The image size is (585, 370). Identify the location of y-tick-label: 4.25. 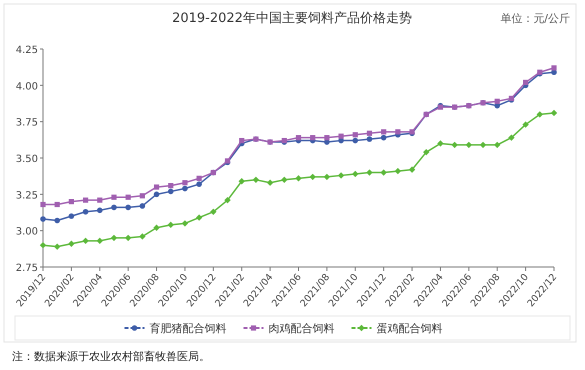
(27, 50).